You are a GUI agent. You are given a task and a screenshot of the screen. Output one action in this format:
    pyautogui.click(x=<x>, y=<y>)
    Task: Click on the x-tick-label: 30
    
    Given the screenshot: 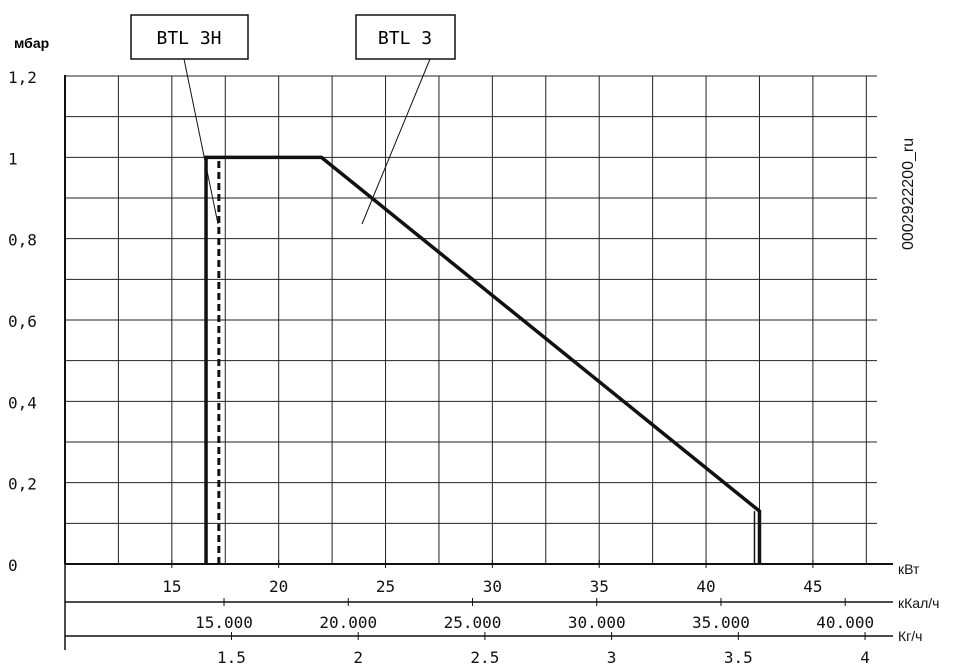 What is the action you would take?
    pyautogui.click(x=492, y=586)
    